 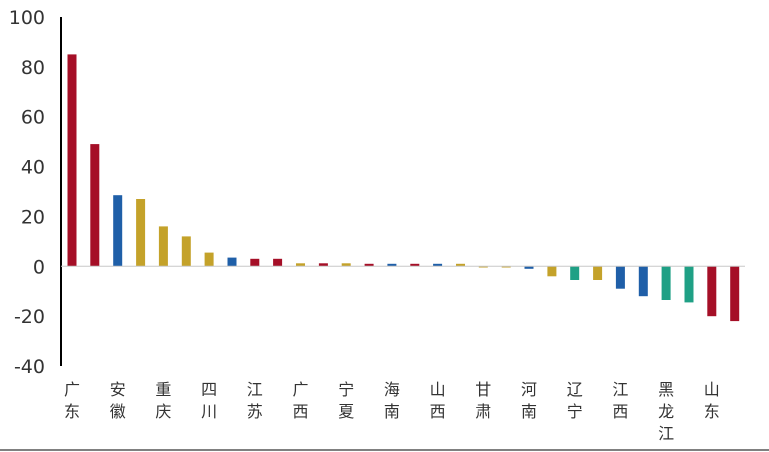 I want to click on x-category-label: 甘肃, so click(x=483, y=400).